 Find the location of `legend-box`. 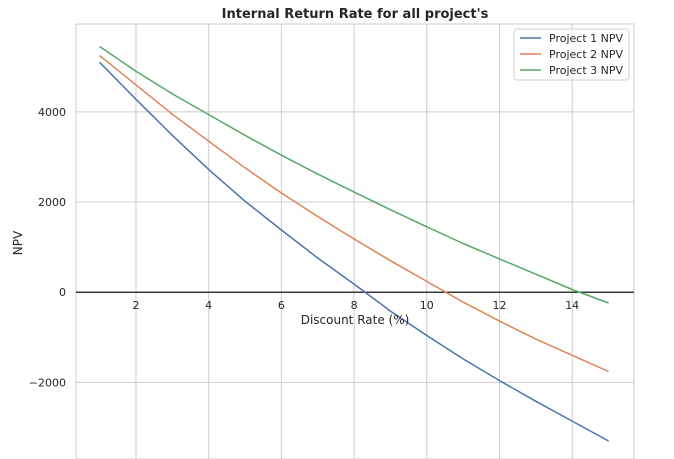

legend-box is located at coordinates (571, 54).